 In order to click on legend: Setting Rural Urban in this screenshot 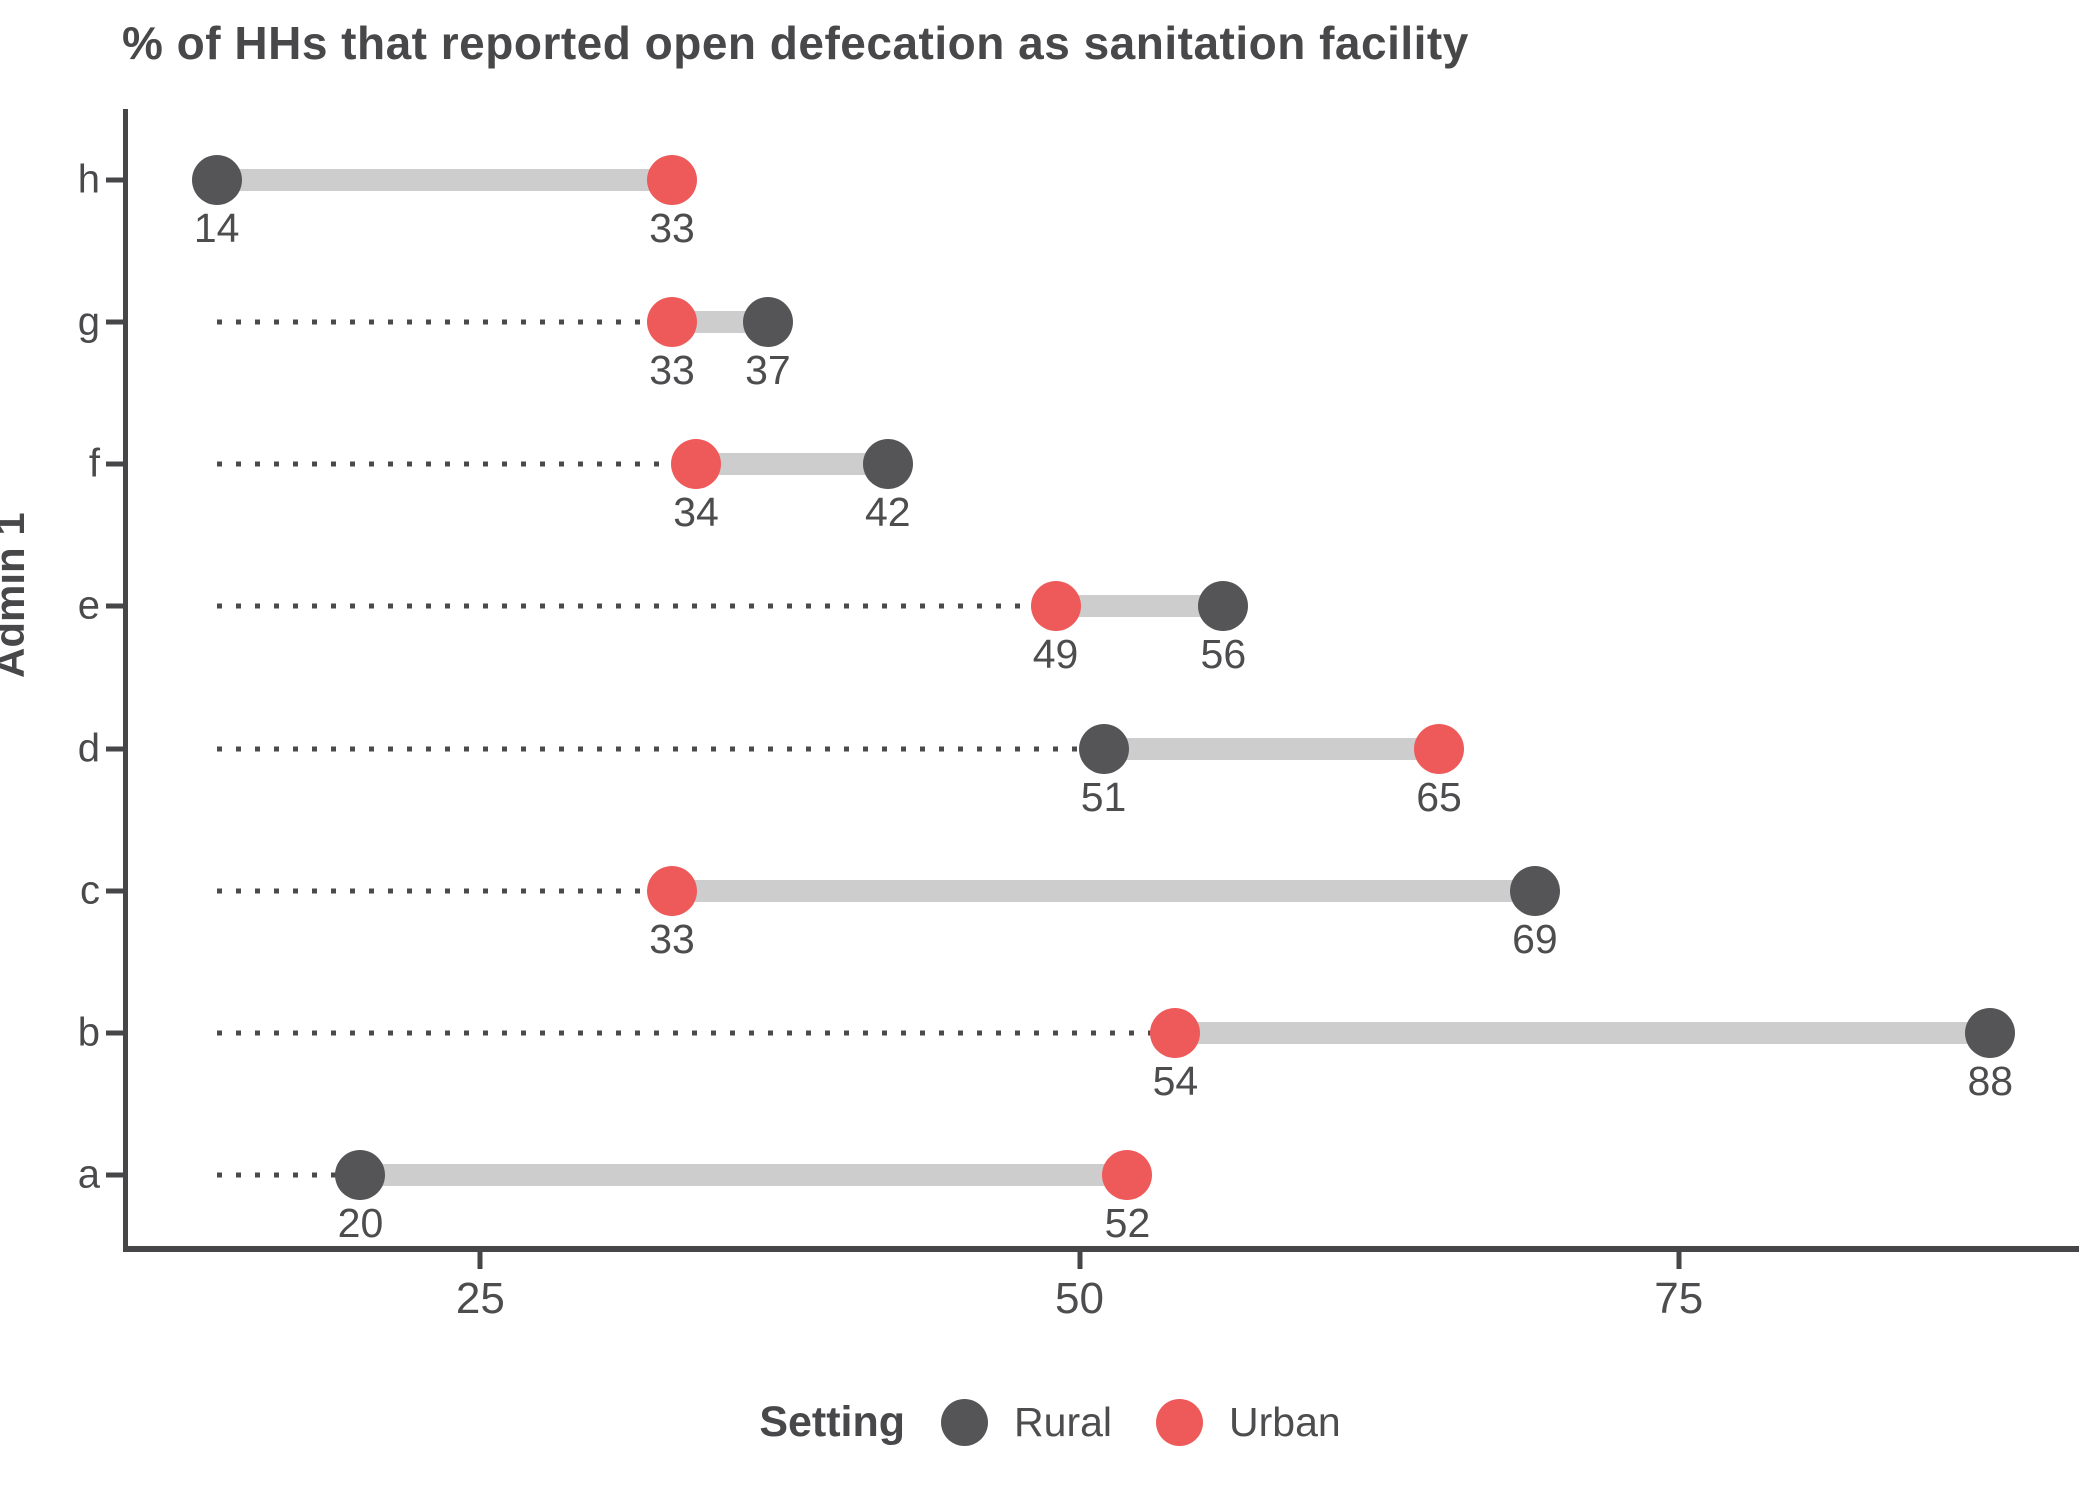, I will do `click(1050, 1422)`.